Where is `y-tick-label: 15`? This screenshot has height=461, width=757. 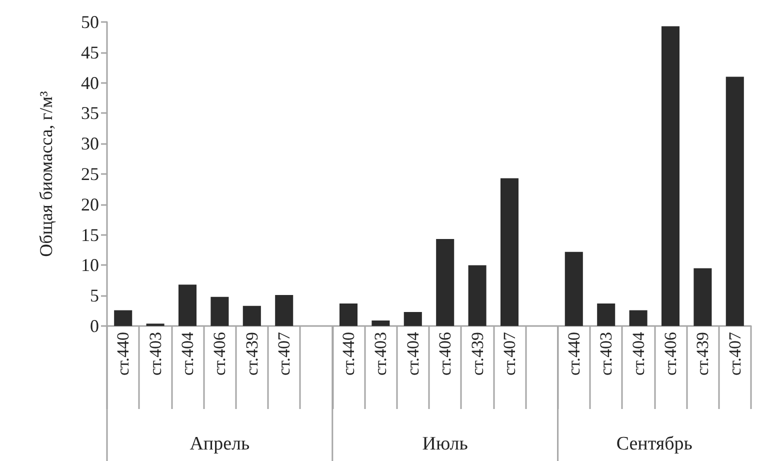
y-tick-label: 15 is located at coordinates (90, 234).